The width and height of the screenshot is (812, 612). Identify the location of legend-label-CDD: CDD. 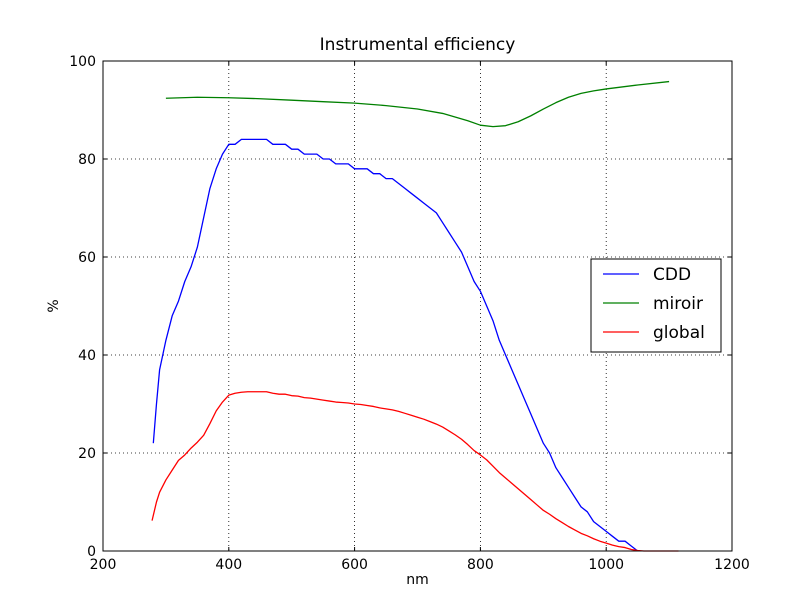
(672, 275).